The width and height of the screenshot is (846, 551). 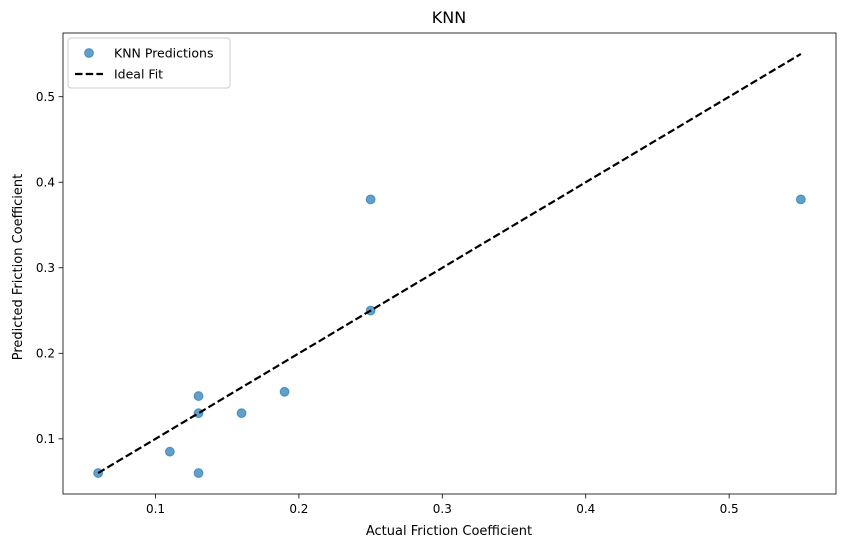 I want to click on y-tick-label: 0.1, so click(x=45, y=439).